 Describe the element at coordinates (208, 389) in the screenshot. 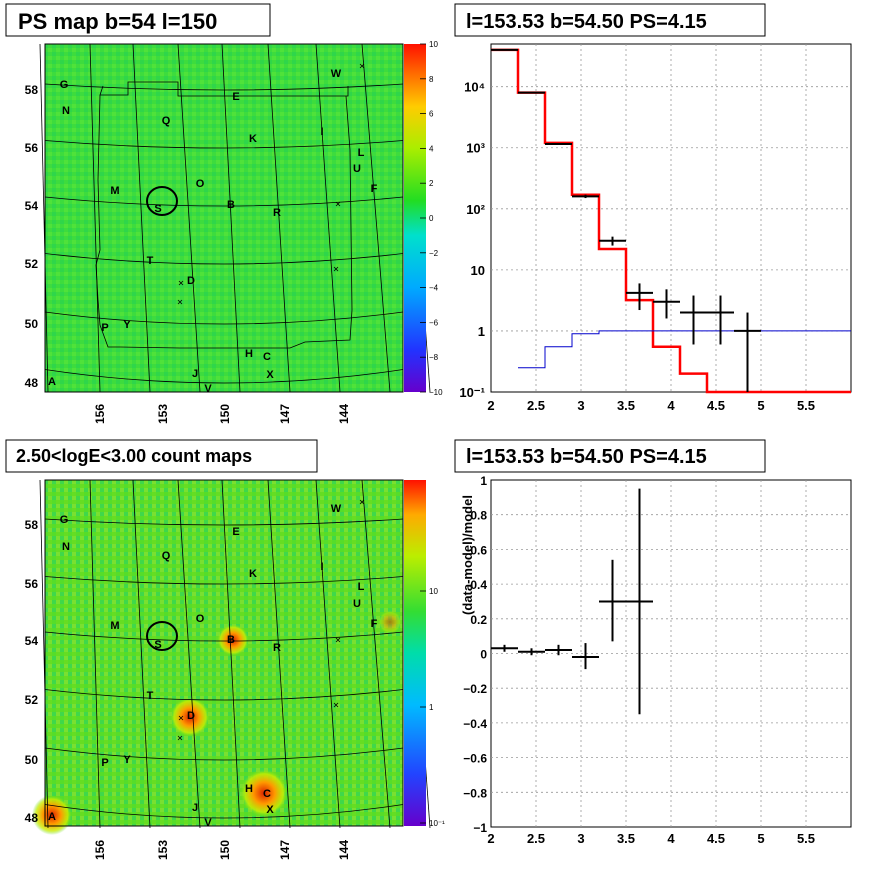

I see `top-source-label: V` at that location.